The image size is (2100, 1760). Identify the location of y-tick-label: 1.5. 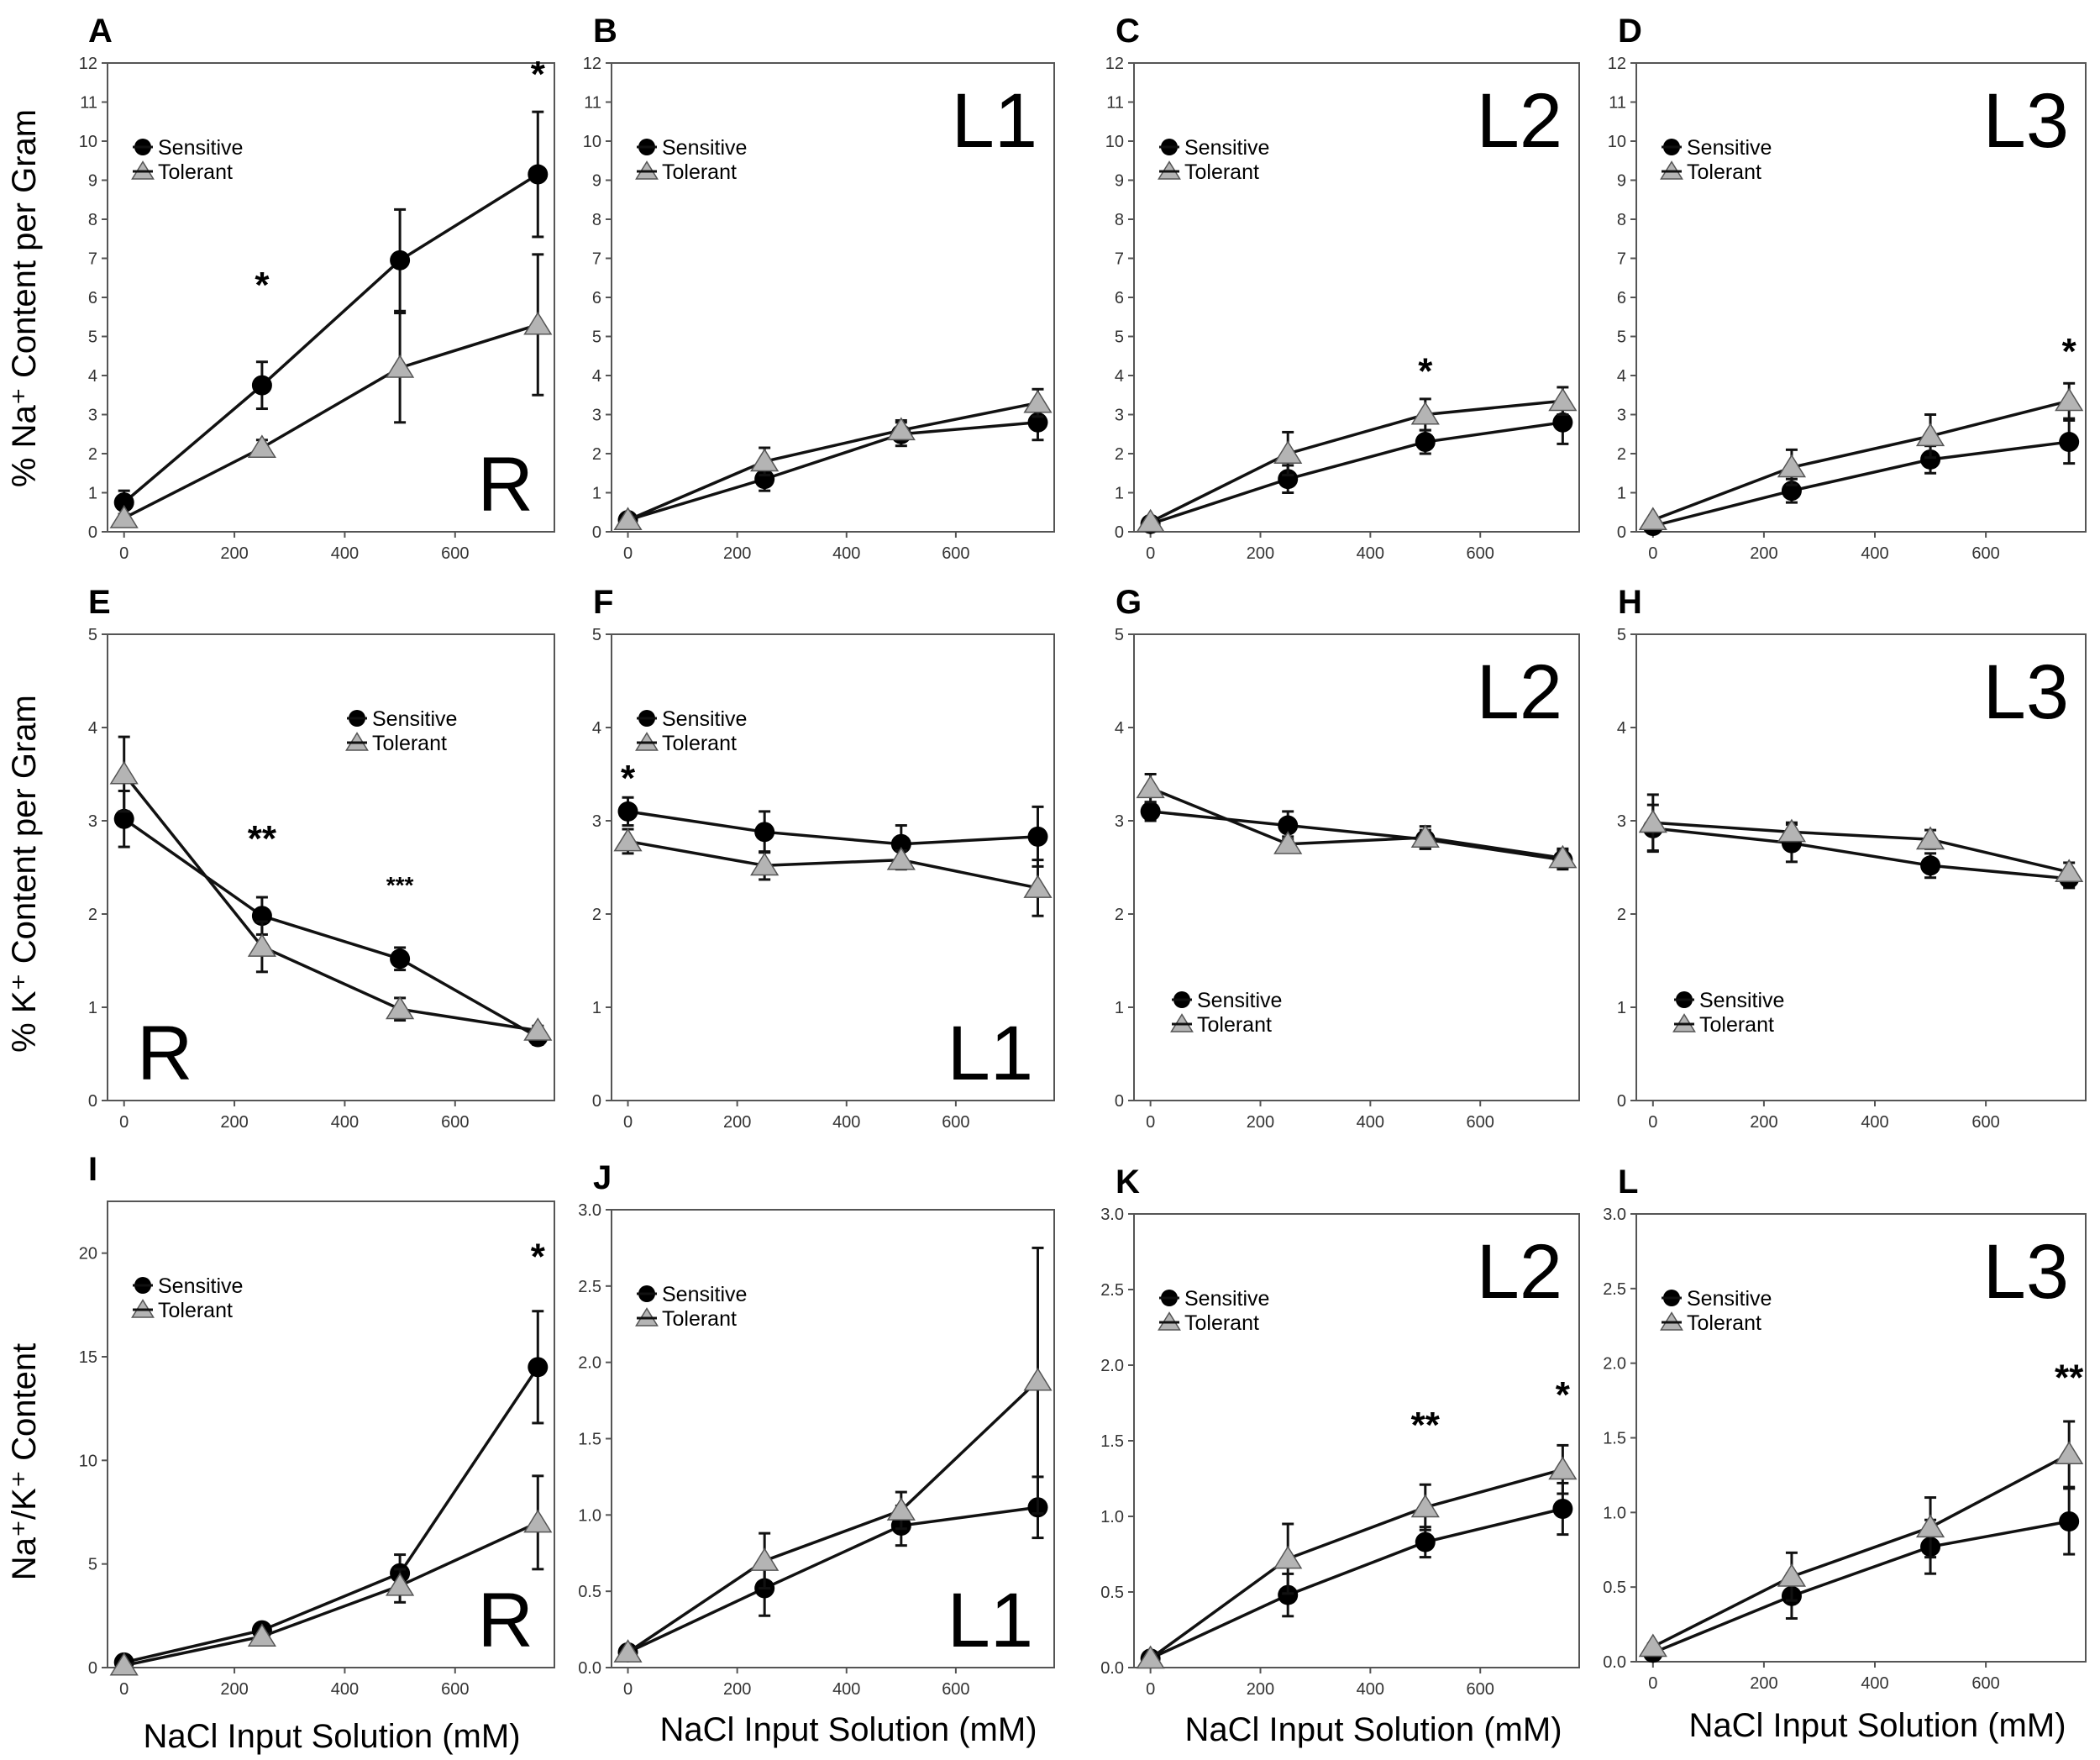
(1112, 1441).